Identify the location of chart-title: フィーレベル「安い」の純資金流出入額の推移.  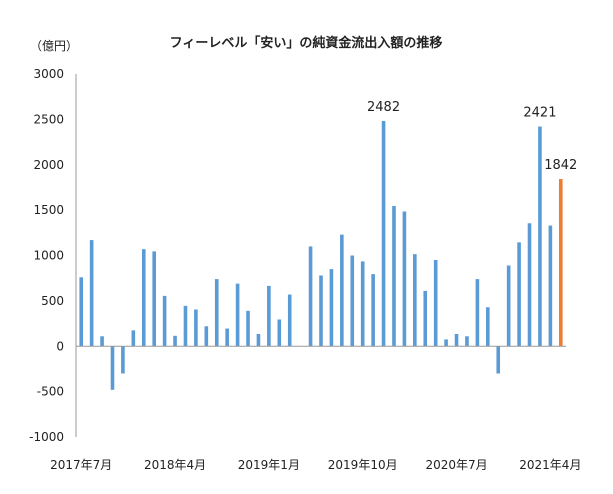
(306, 43).